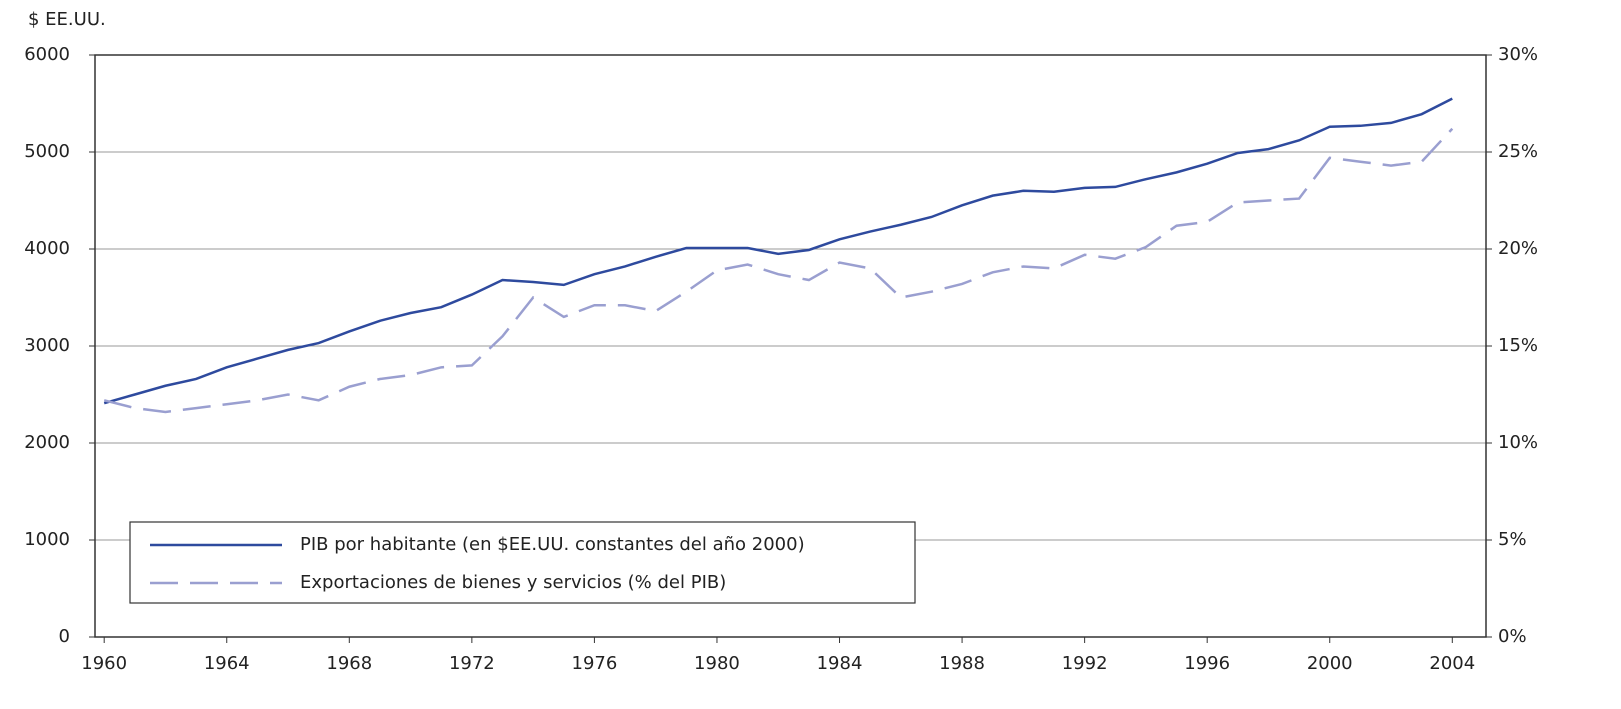 The width and height of the screenshot is (1621, 709). What do you see at coordinates (349, 663) in the screenshot?
I see `x-tick-label: 1968` at bounding box center [349, 663].